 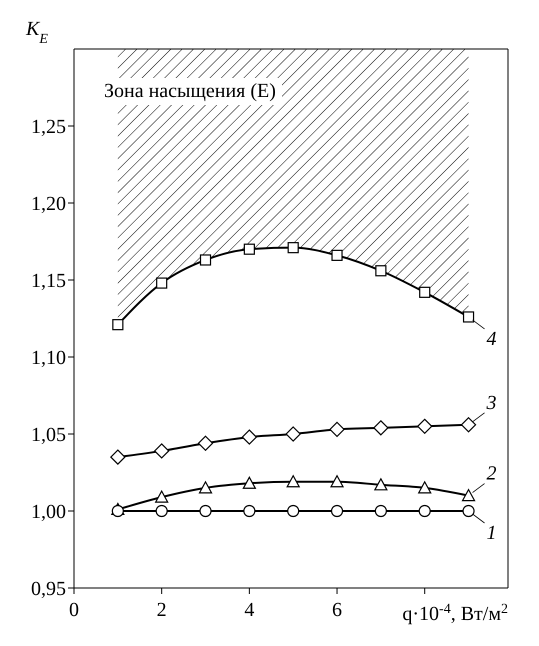 What do you see at coordinates (48, 589) in the screenshot?
I see `y-tick-label: 0,95` at bounding box center [48, 589].